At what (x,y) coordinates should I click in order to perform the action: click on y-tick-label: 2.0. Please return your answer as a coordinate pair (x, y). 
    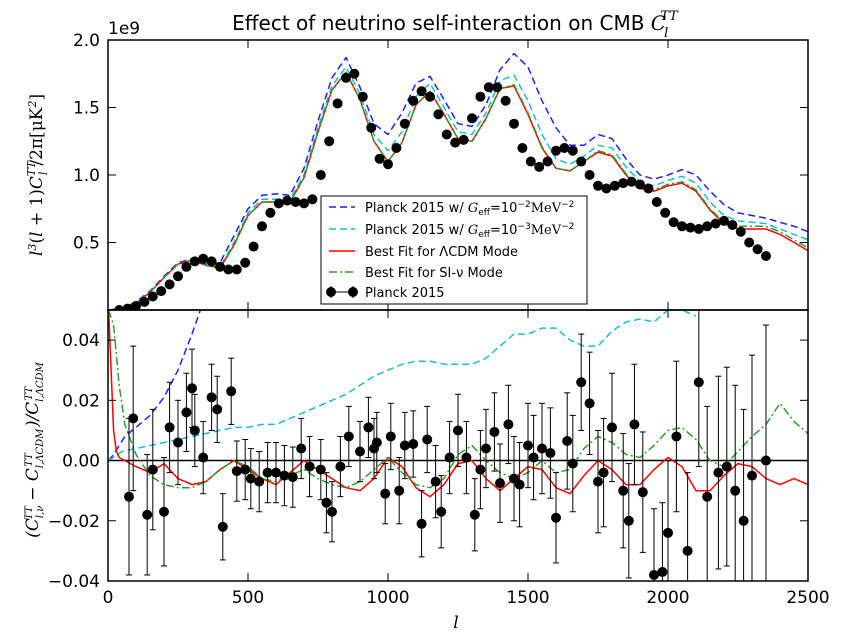
    Looking at the image, I should click on (86, 41).